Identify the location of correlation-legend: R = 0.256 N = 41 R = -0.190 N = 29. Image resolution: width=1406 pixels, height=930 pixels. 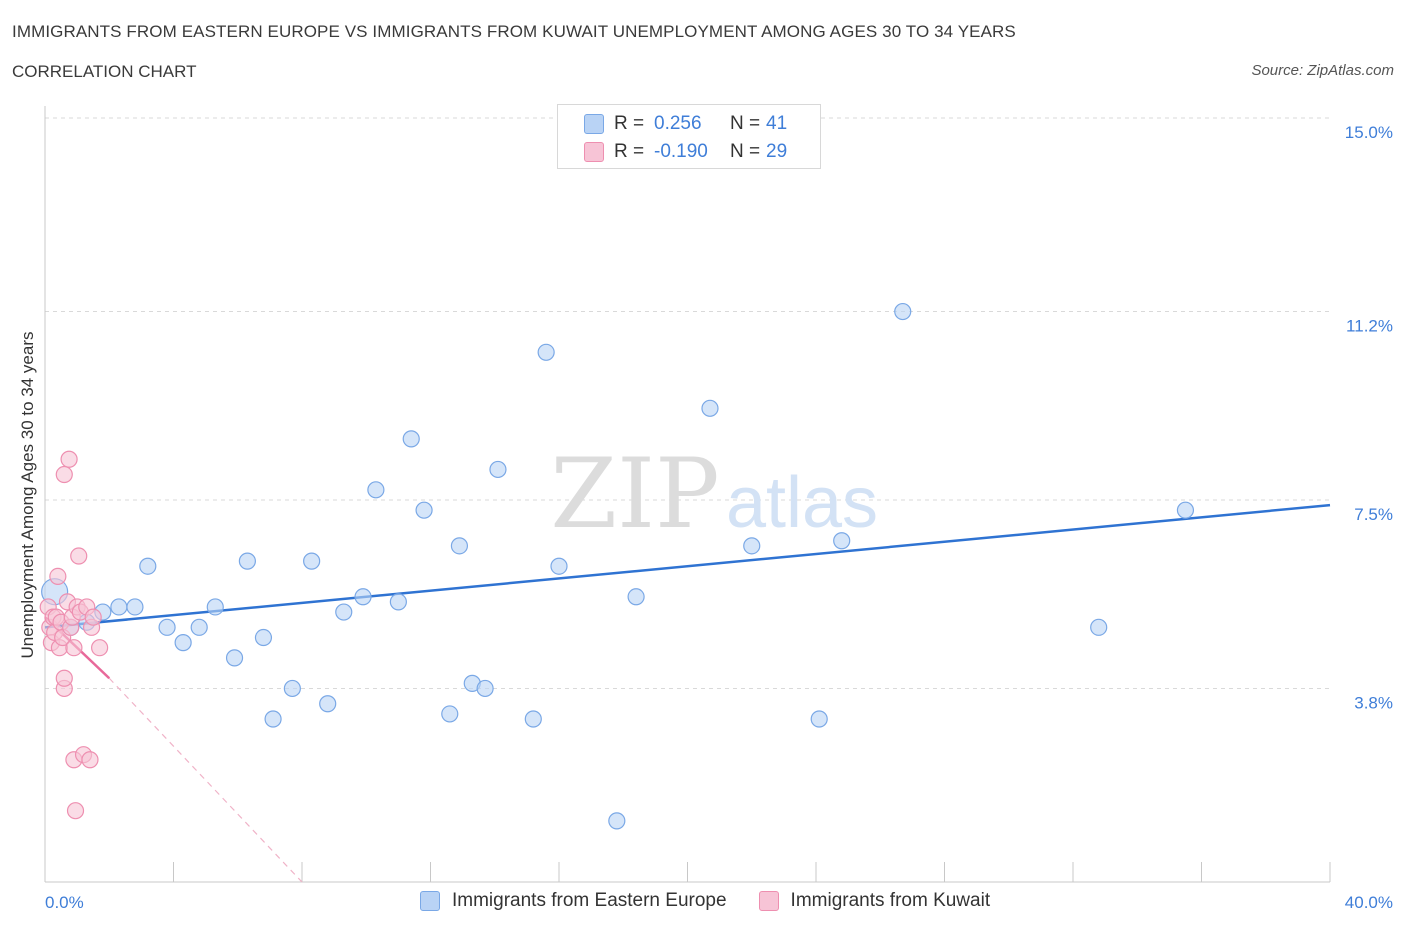
(689, 136).